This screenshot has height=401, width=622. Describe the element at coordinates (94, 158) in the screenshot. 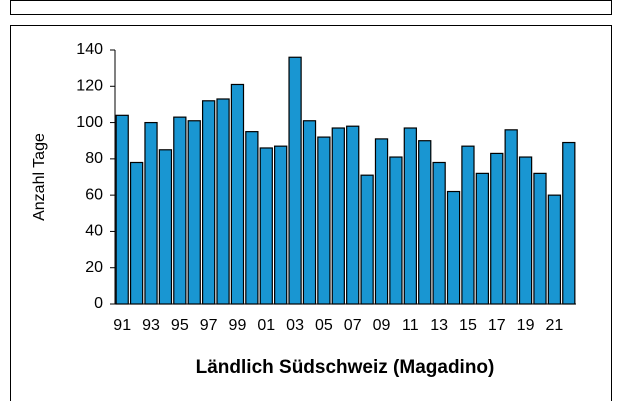

I see `y-tick-label: 80` at that location.